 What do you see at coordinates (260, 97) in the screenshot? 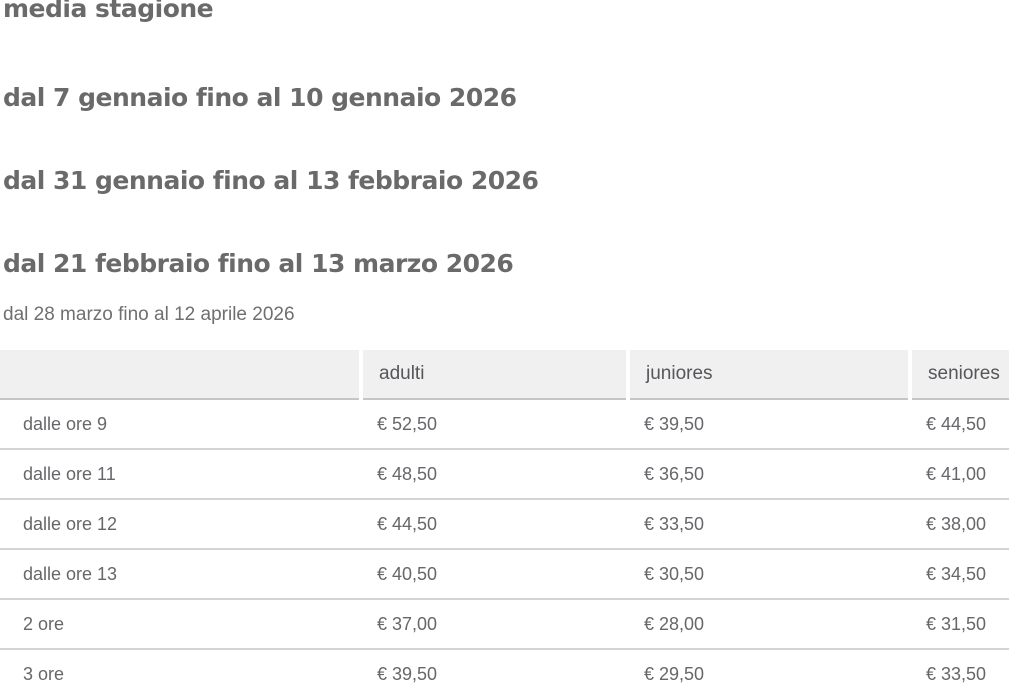
I see `date-range-heading-1: dal 7 gennaio fino al 10 gennaio 2026` at bounding box center [260, 97].